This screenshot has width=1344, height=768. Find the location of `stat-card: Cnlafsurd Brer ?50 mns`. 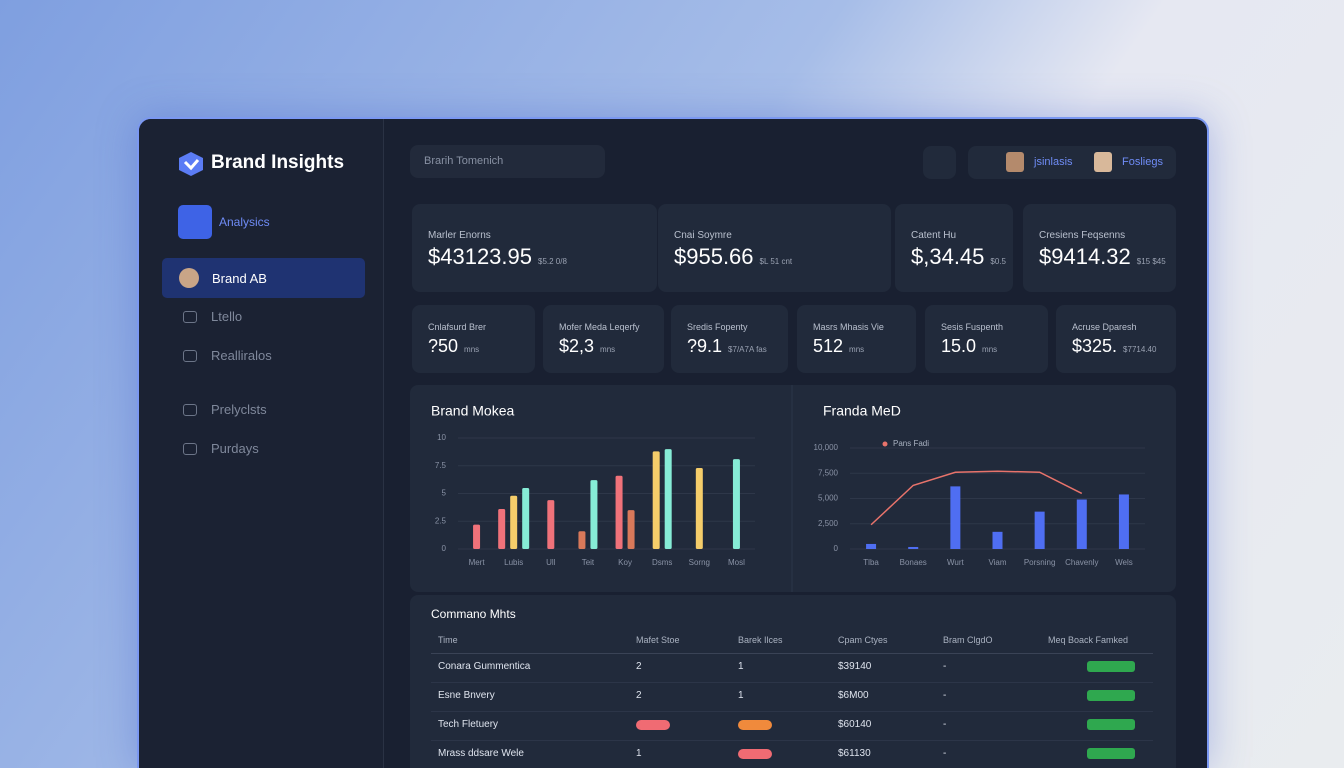

stat-card: Cnlafsurd Brer ?50 mns is located at coordinates (473, 339).